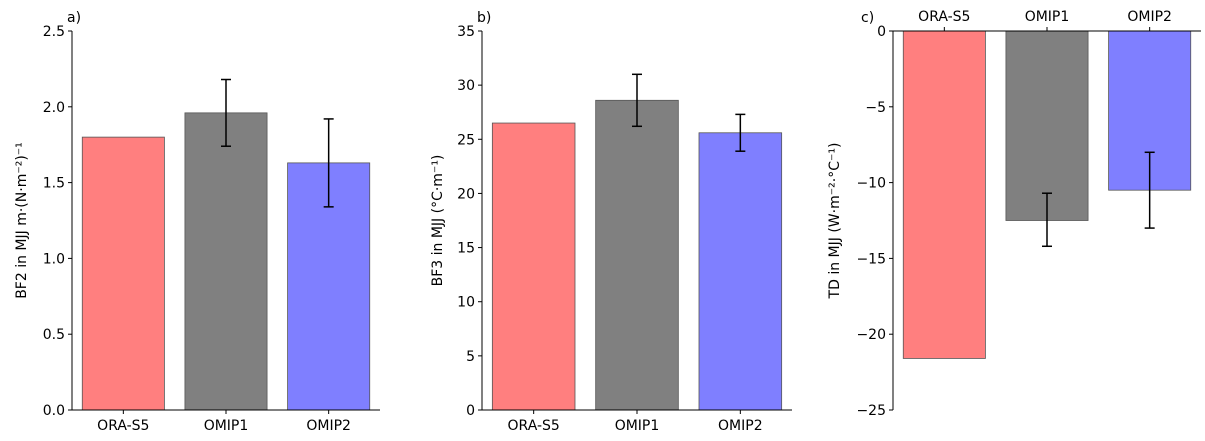 The height and width of the screenshot is (441, 1205). What do you see at coordinates (54, 32) in the screenshot?
I see `y-tick-label: 2.5` at bounding box center [54, 32].